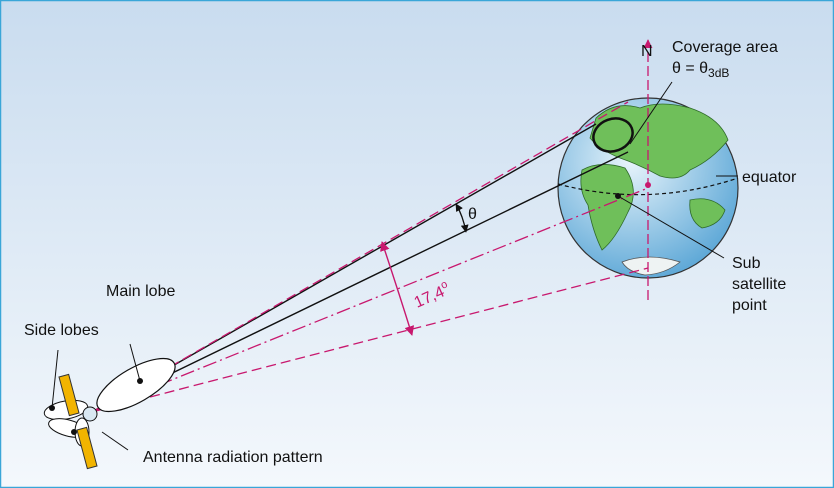  I want to click on theta-label: θ, so click(472, 214).